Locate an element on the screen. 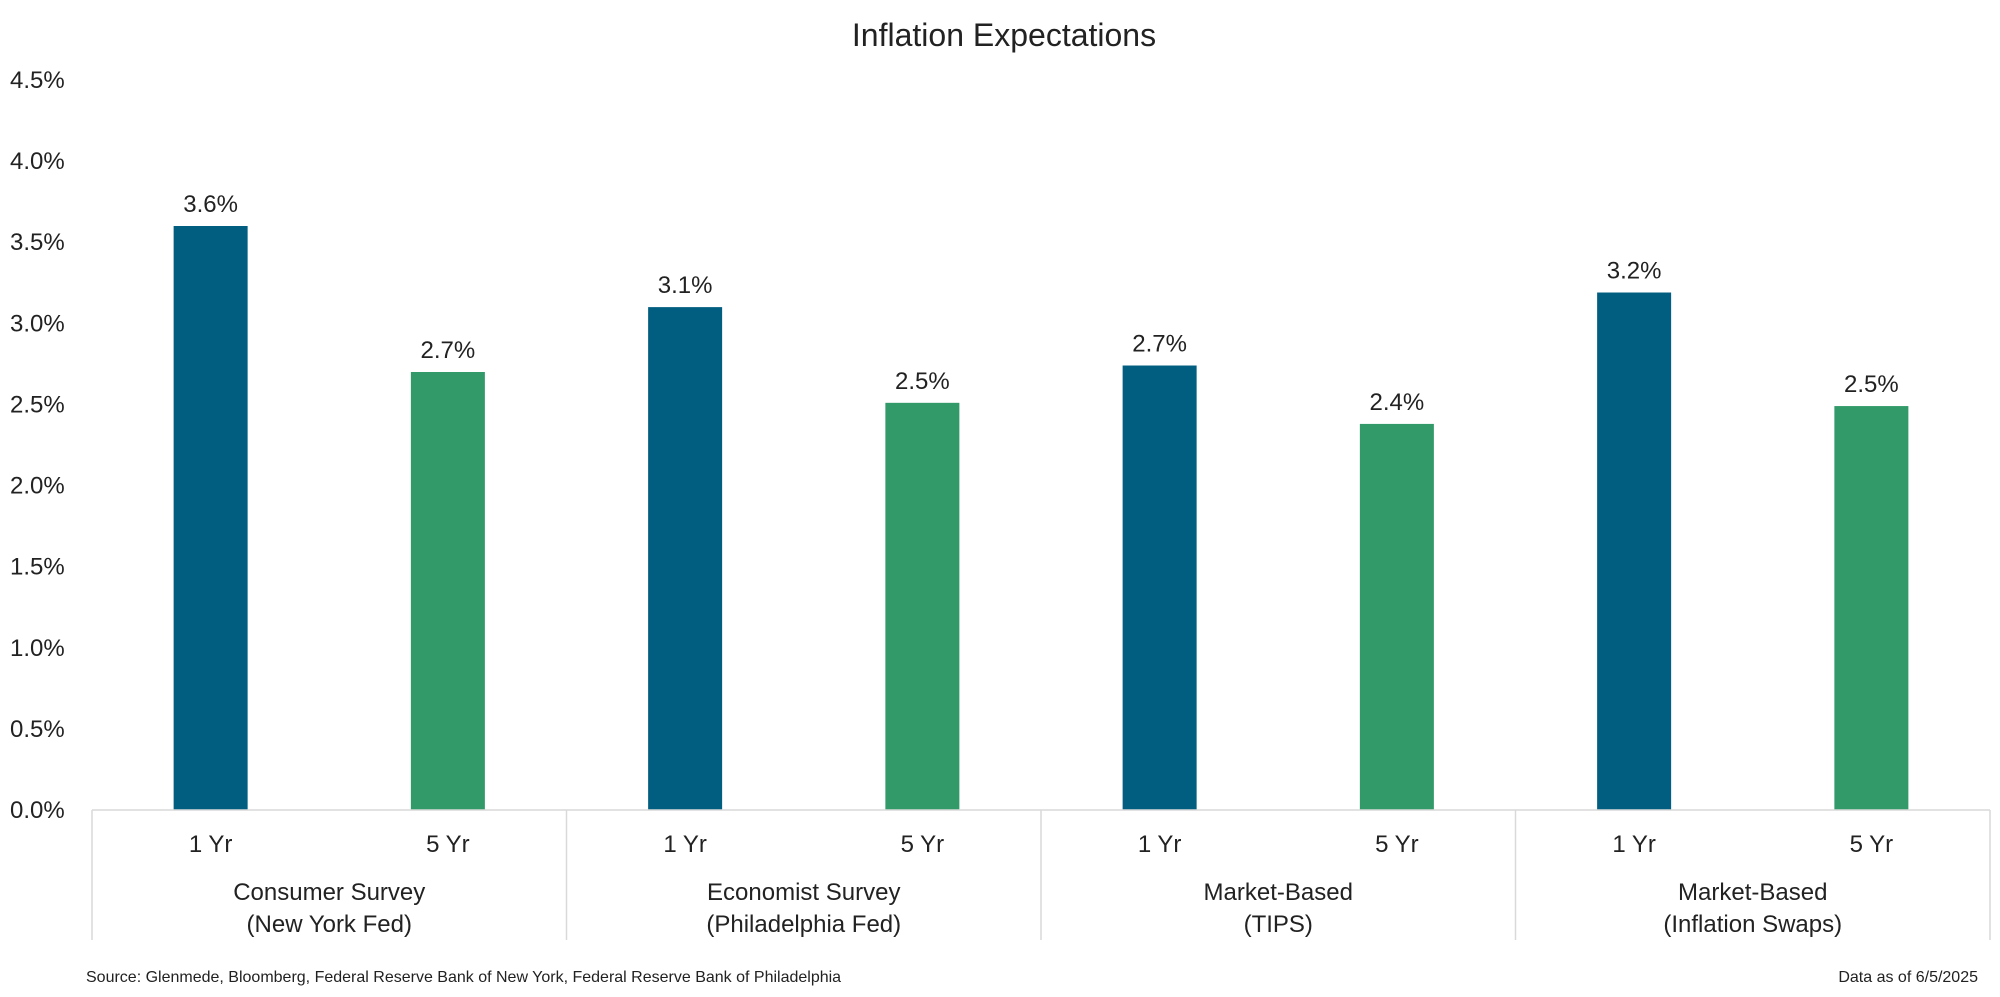 This screenshot has width=2000, height=997. y-tick-label: 4.0% is located at coordinates (37, 161).